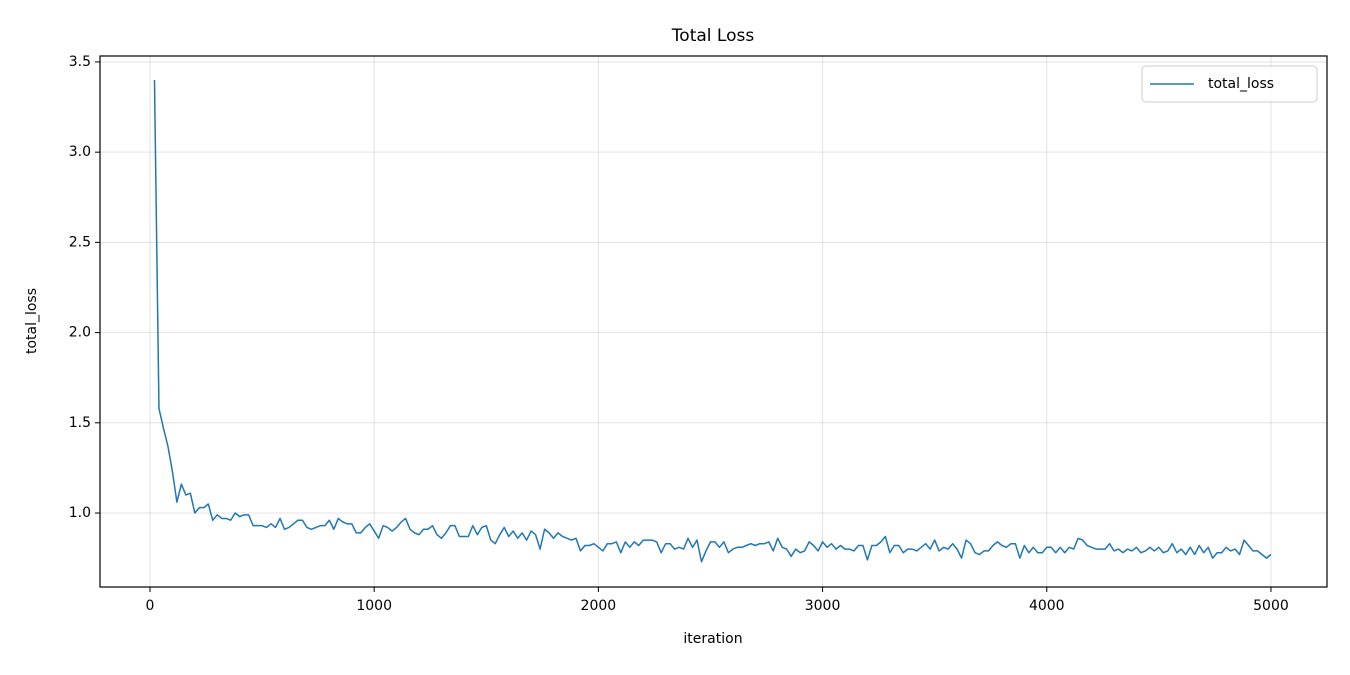  I want to click on y-tick-label: 1.5, so click(80, 423).